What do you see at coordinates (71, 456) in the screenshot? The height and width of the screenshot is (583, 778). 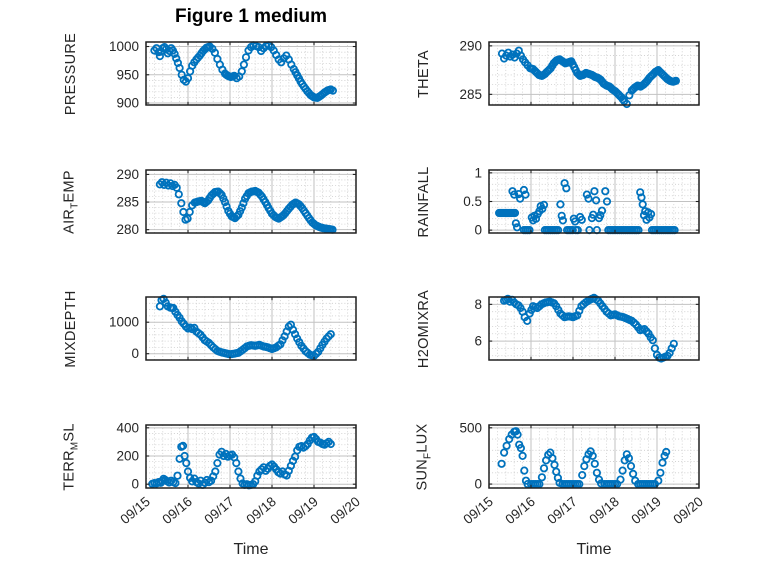 I see `y-axis-label-terr-msl: TERRMSL` at bounding box center [71, 456].